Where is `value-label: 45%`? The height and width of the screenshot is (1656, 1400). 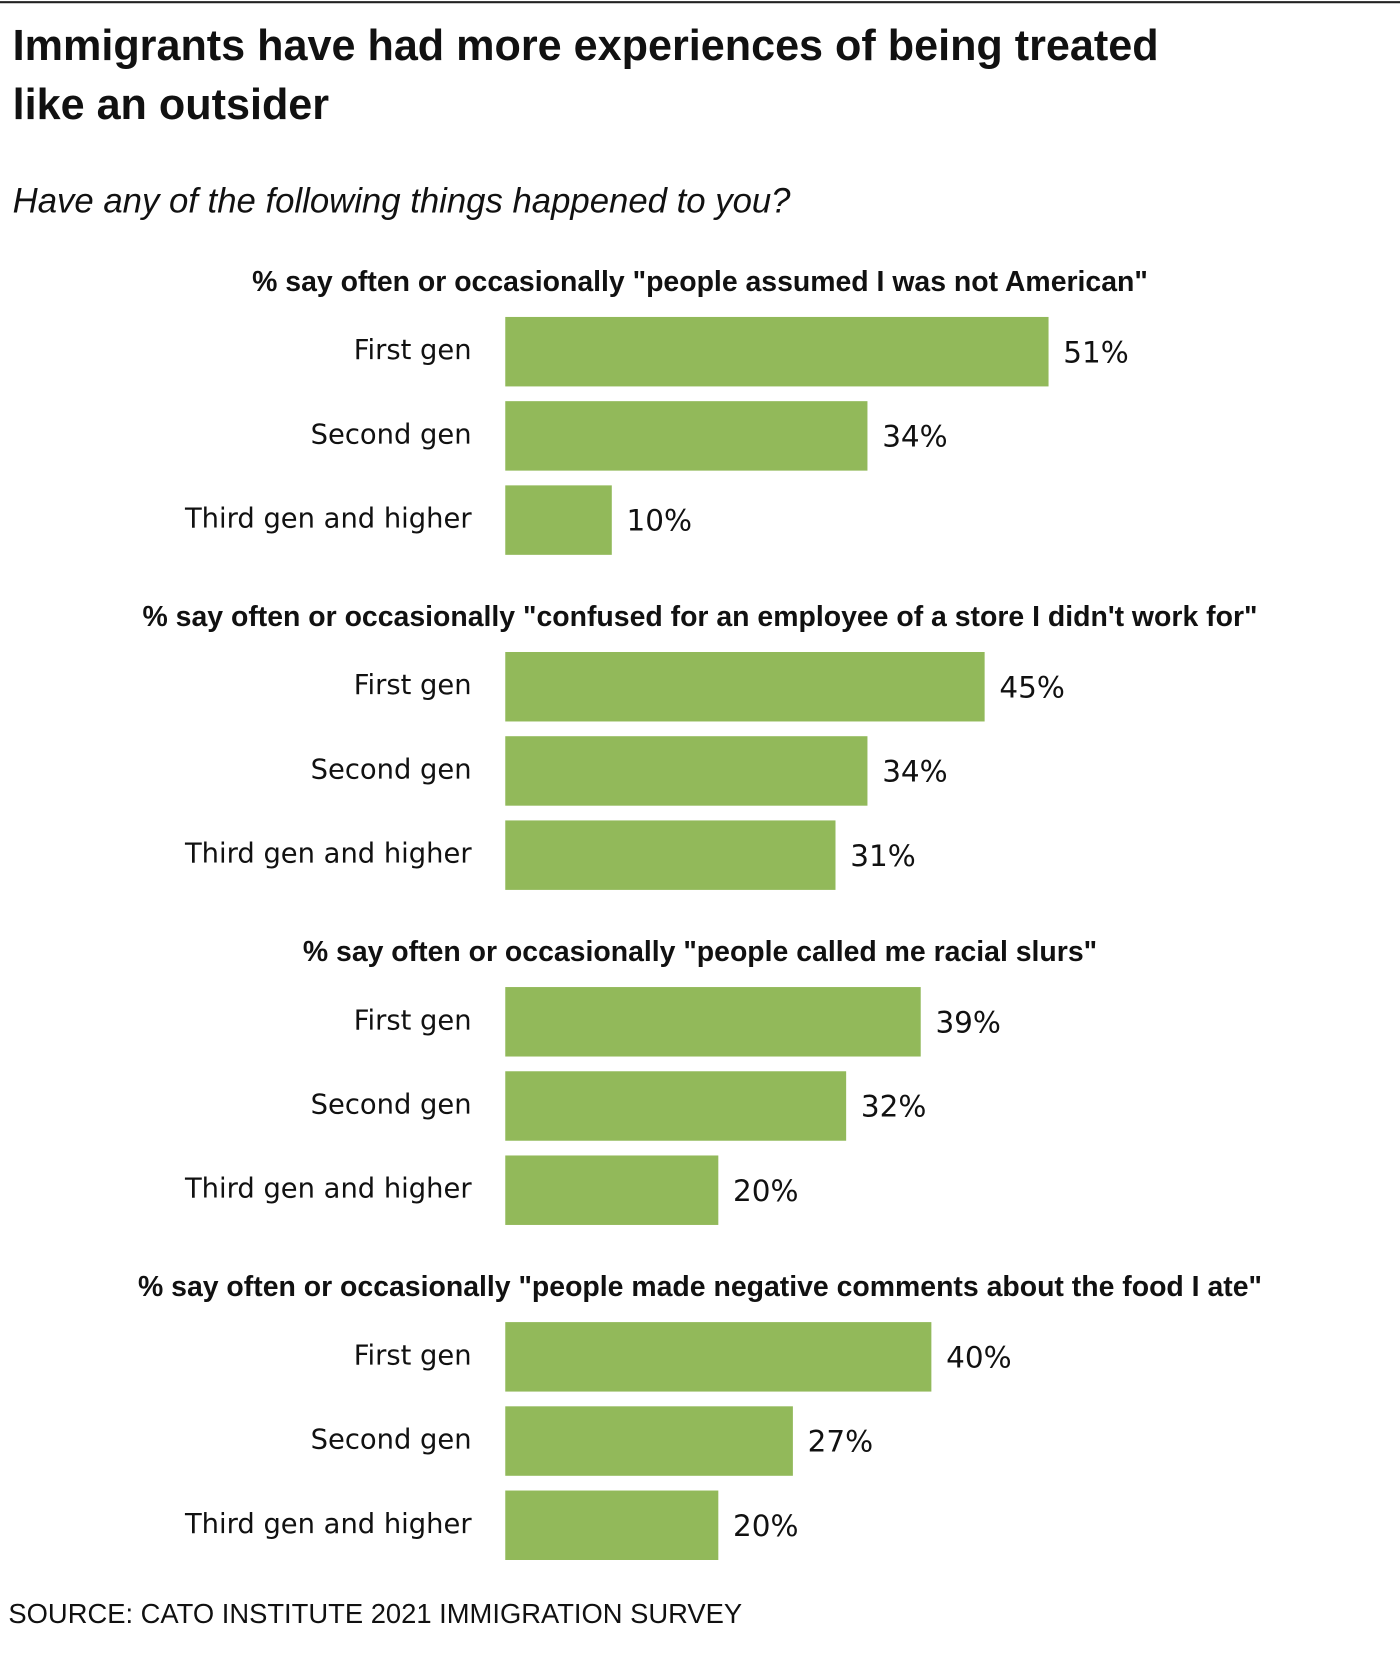
value-label: 45% is located at coordinates (1031, 687).